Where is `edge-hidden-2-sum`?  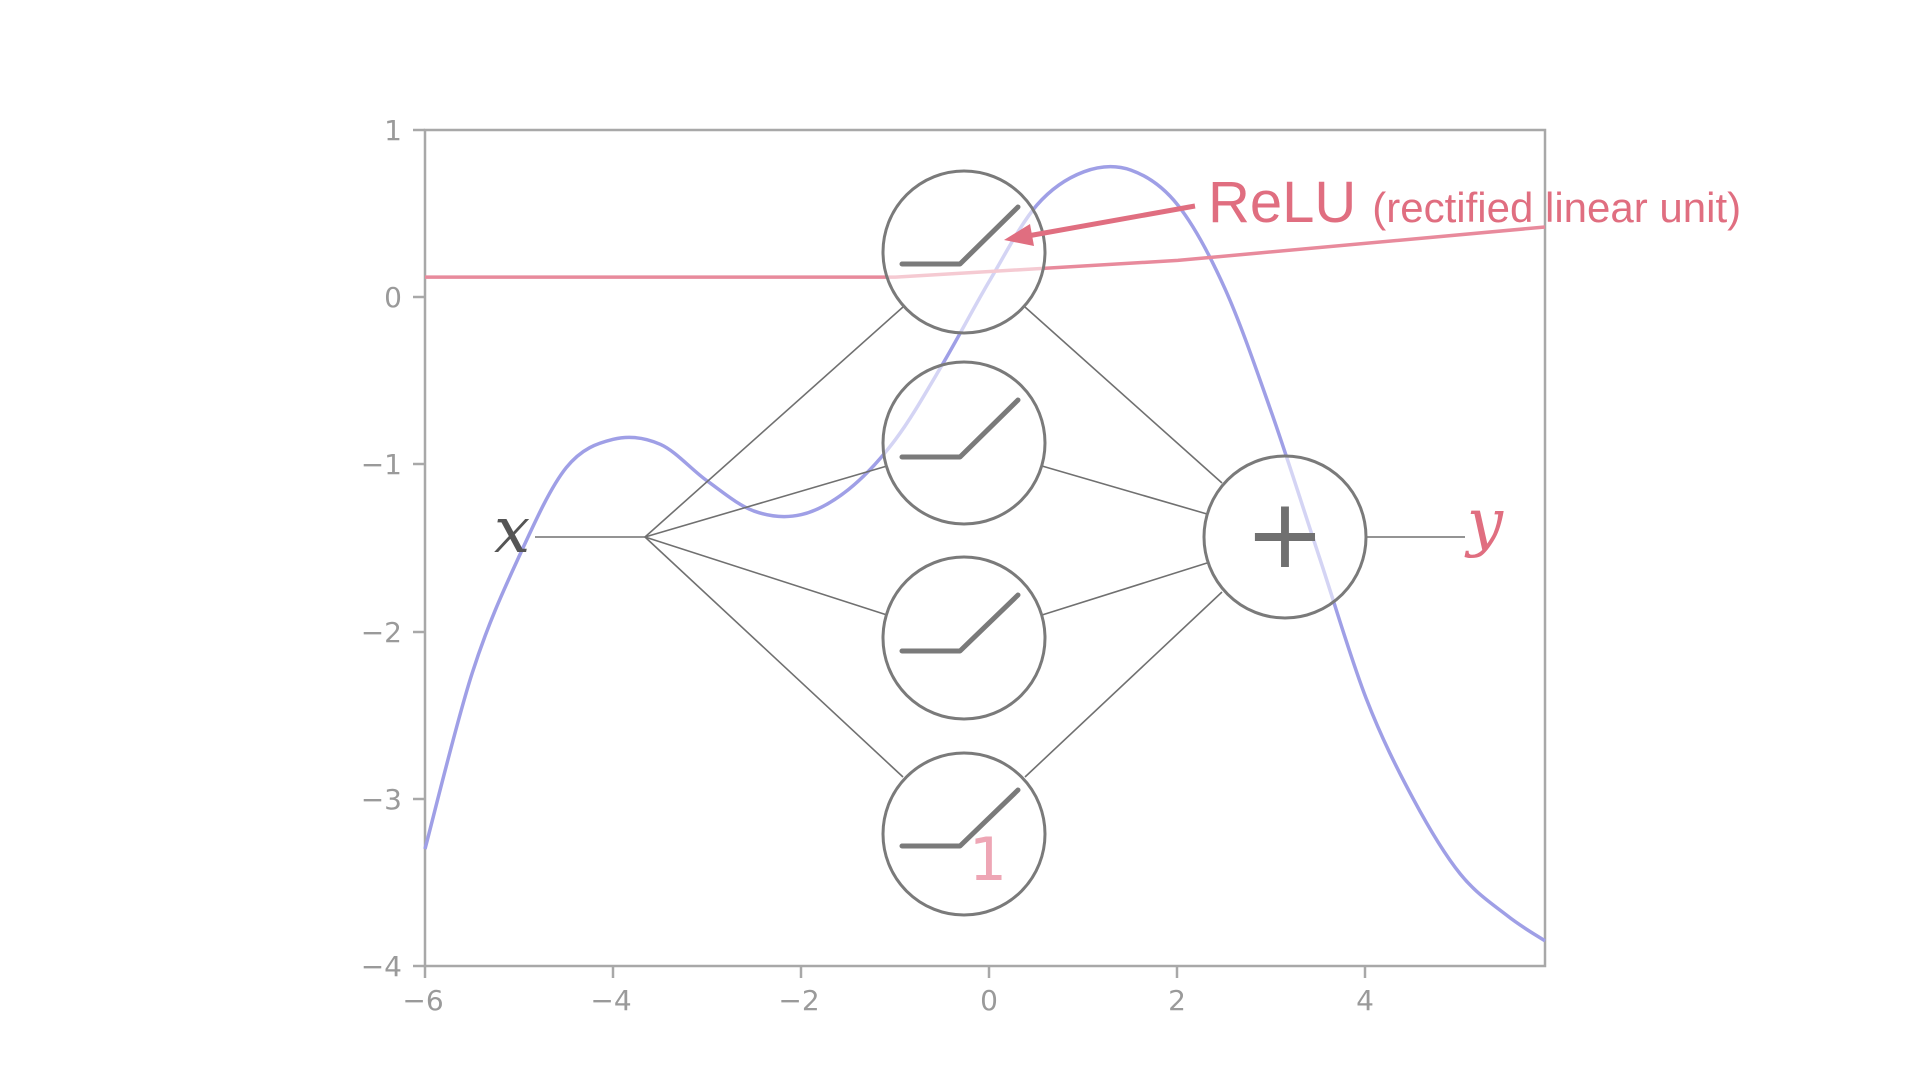 edge-hidden-2-sum is located at coordinates (1124, 490).